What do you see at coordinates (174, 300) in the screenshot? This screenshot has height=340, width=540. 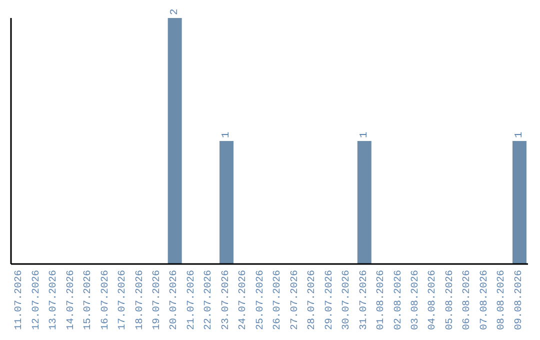 I see `x-tick-label: 20.07.2026` at bounding box center [174, 300].